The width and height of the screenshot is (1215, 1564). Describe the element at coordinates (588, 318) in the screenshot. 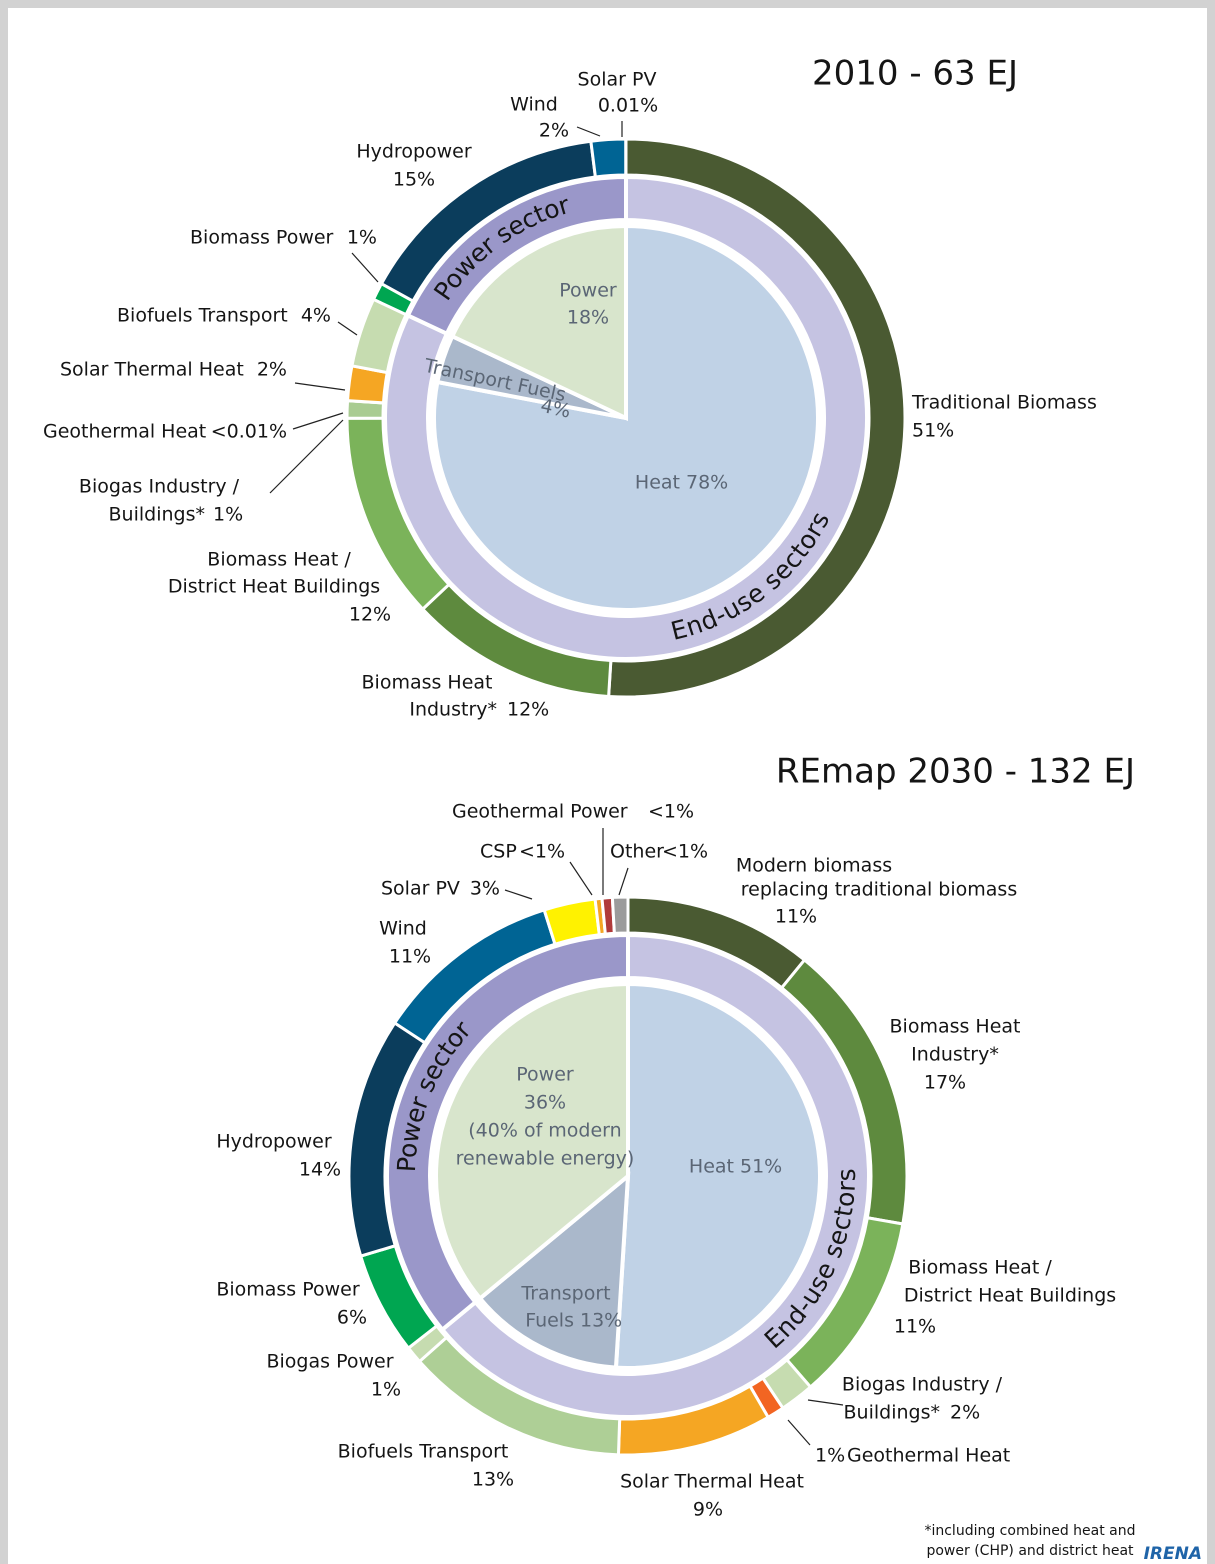

I see `pie-label-value: 18%` at that location.